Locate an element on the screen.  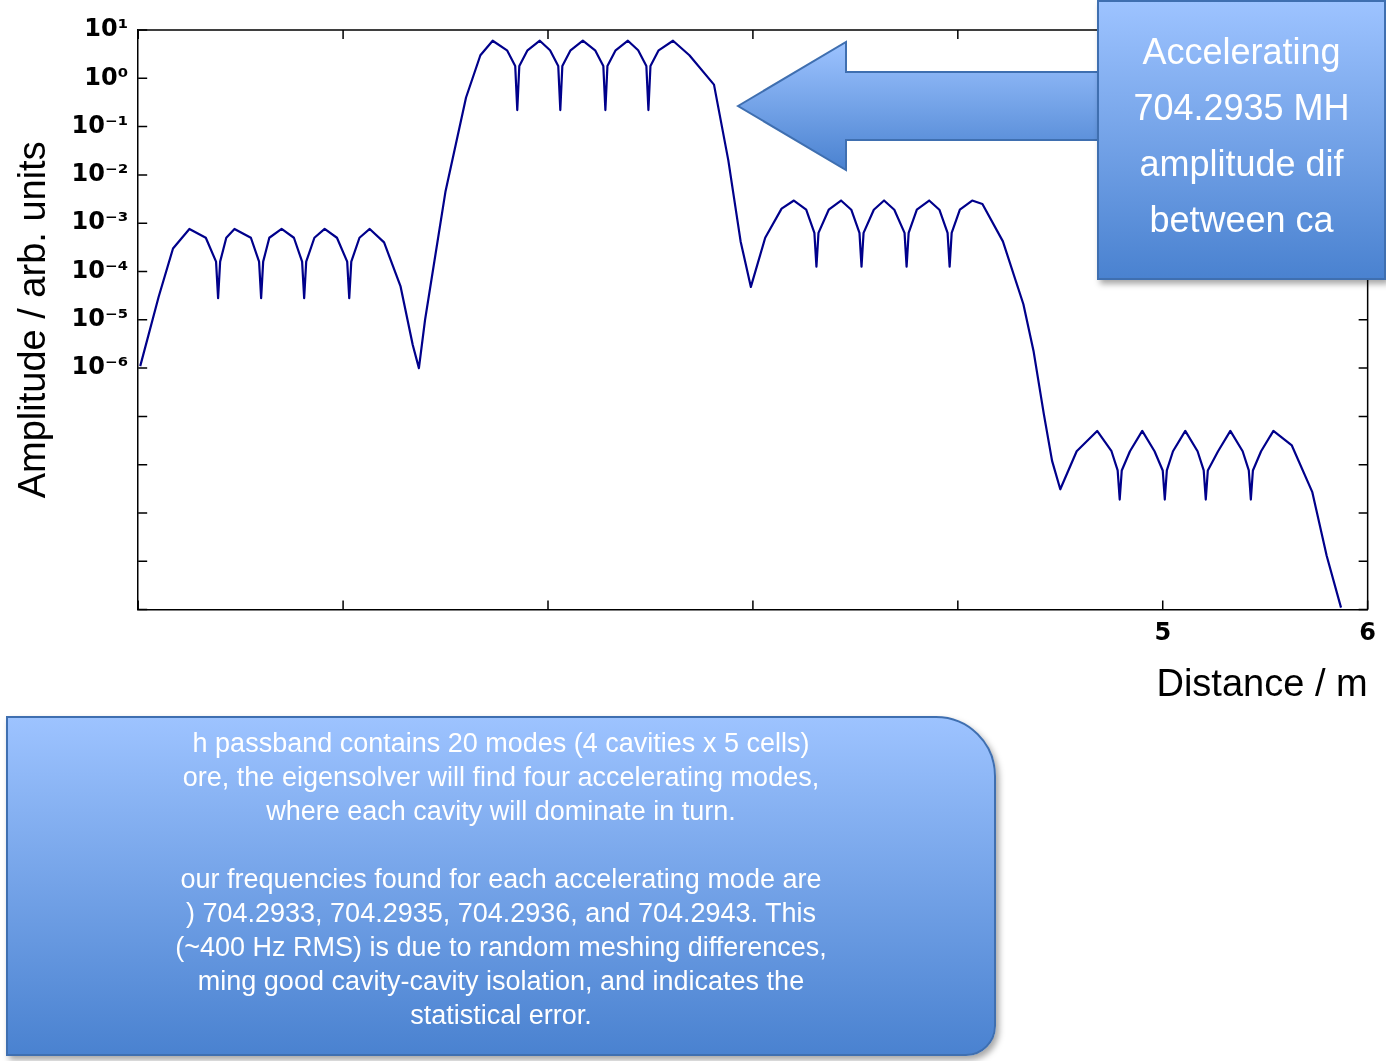
y-tick-label: 10⁻⁴ is located at coordinates (100, 269).